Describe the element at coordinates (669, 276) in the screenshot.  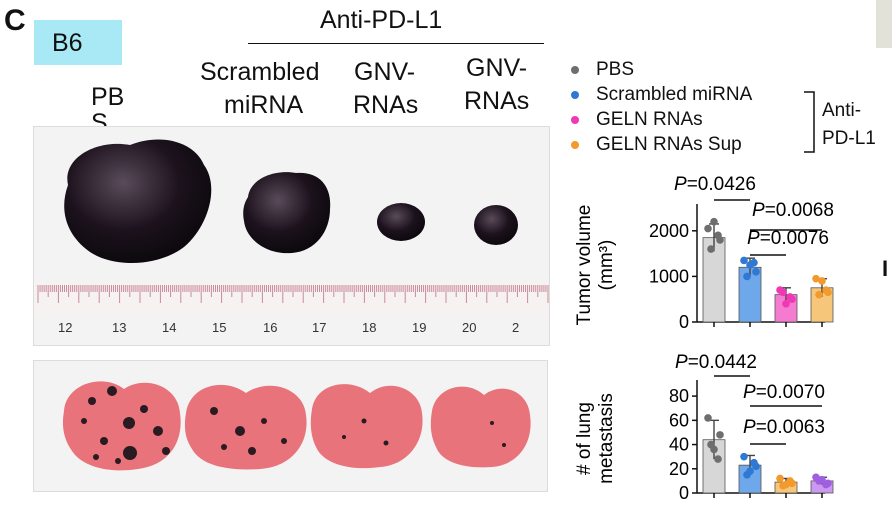
I see `y-tick-label: 1000` at that location.